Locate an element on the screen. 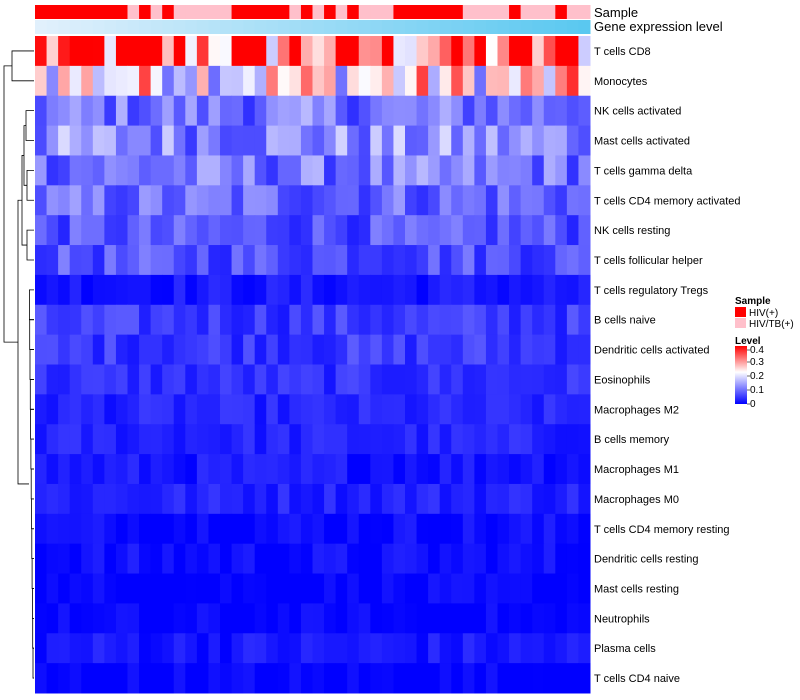  sample-bar-cell is located at coordinates (283, 12).